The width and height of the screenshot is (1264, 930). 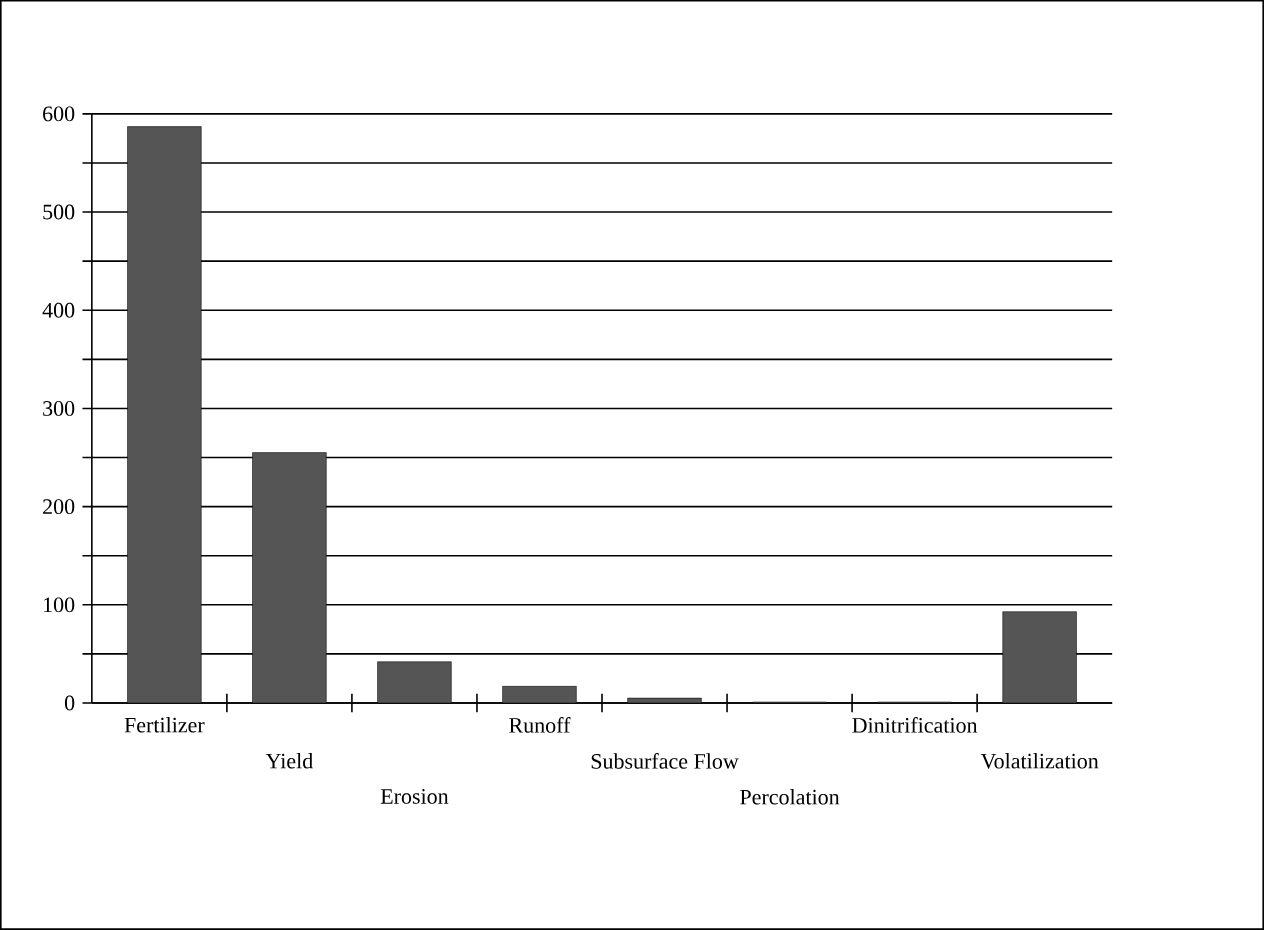 What do you see at coordinates (59, 408) in the screenshot?
I see `y-tick-label: 300` at bounding box center [59, 408].